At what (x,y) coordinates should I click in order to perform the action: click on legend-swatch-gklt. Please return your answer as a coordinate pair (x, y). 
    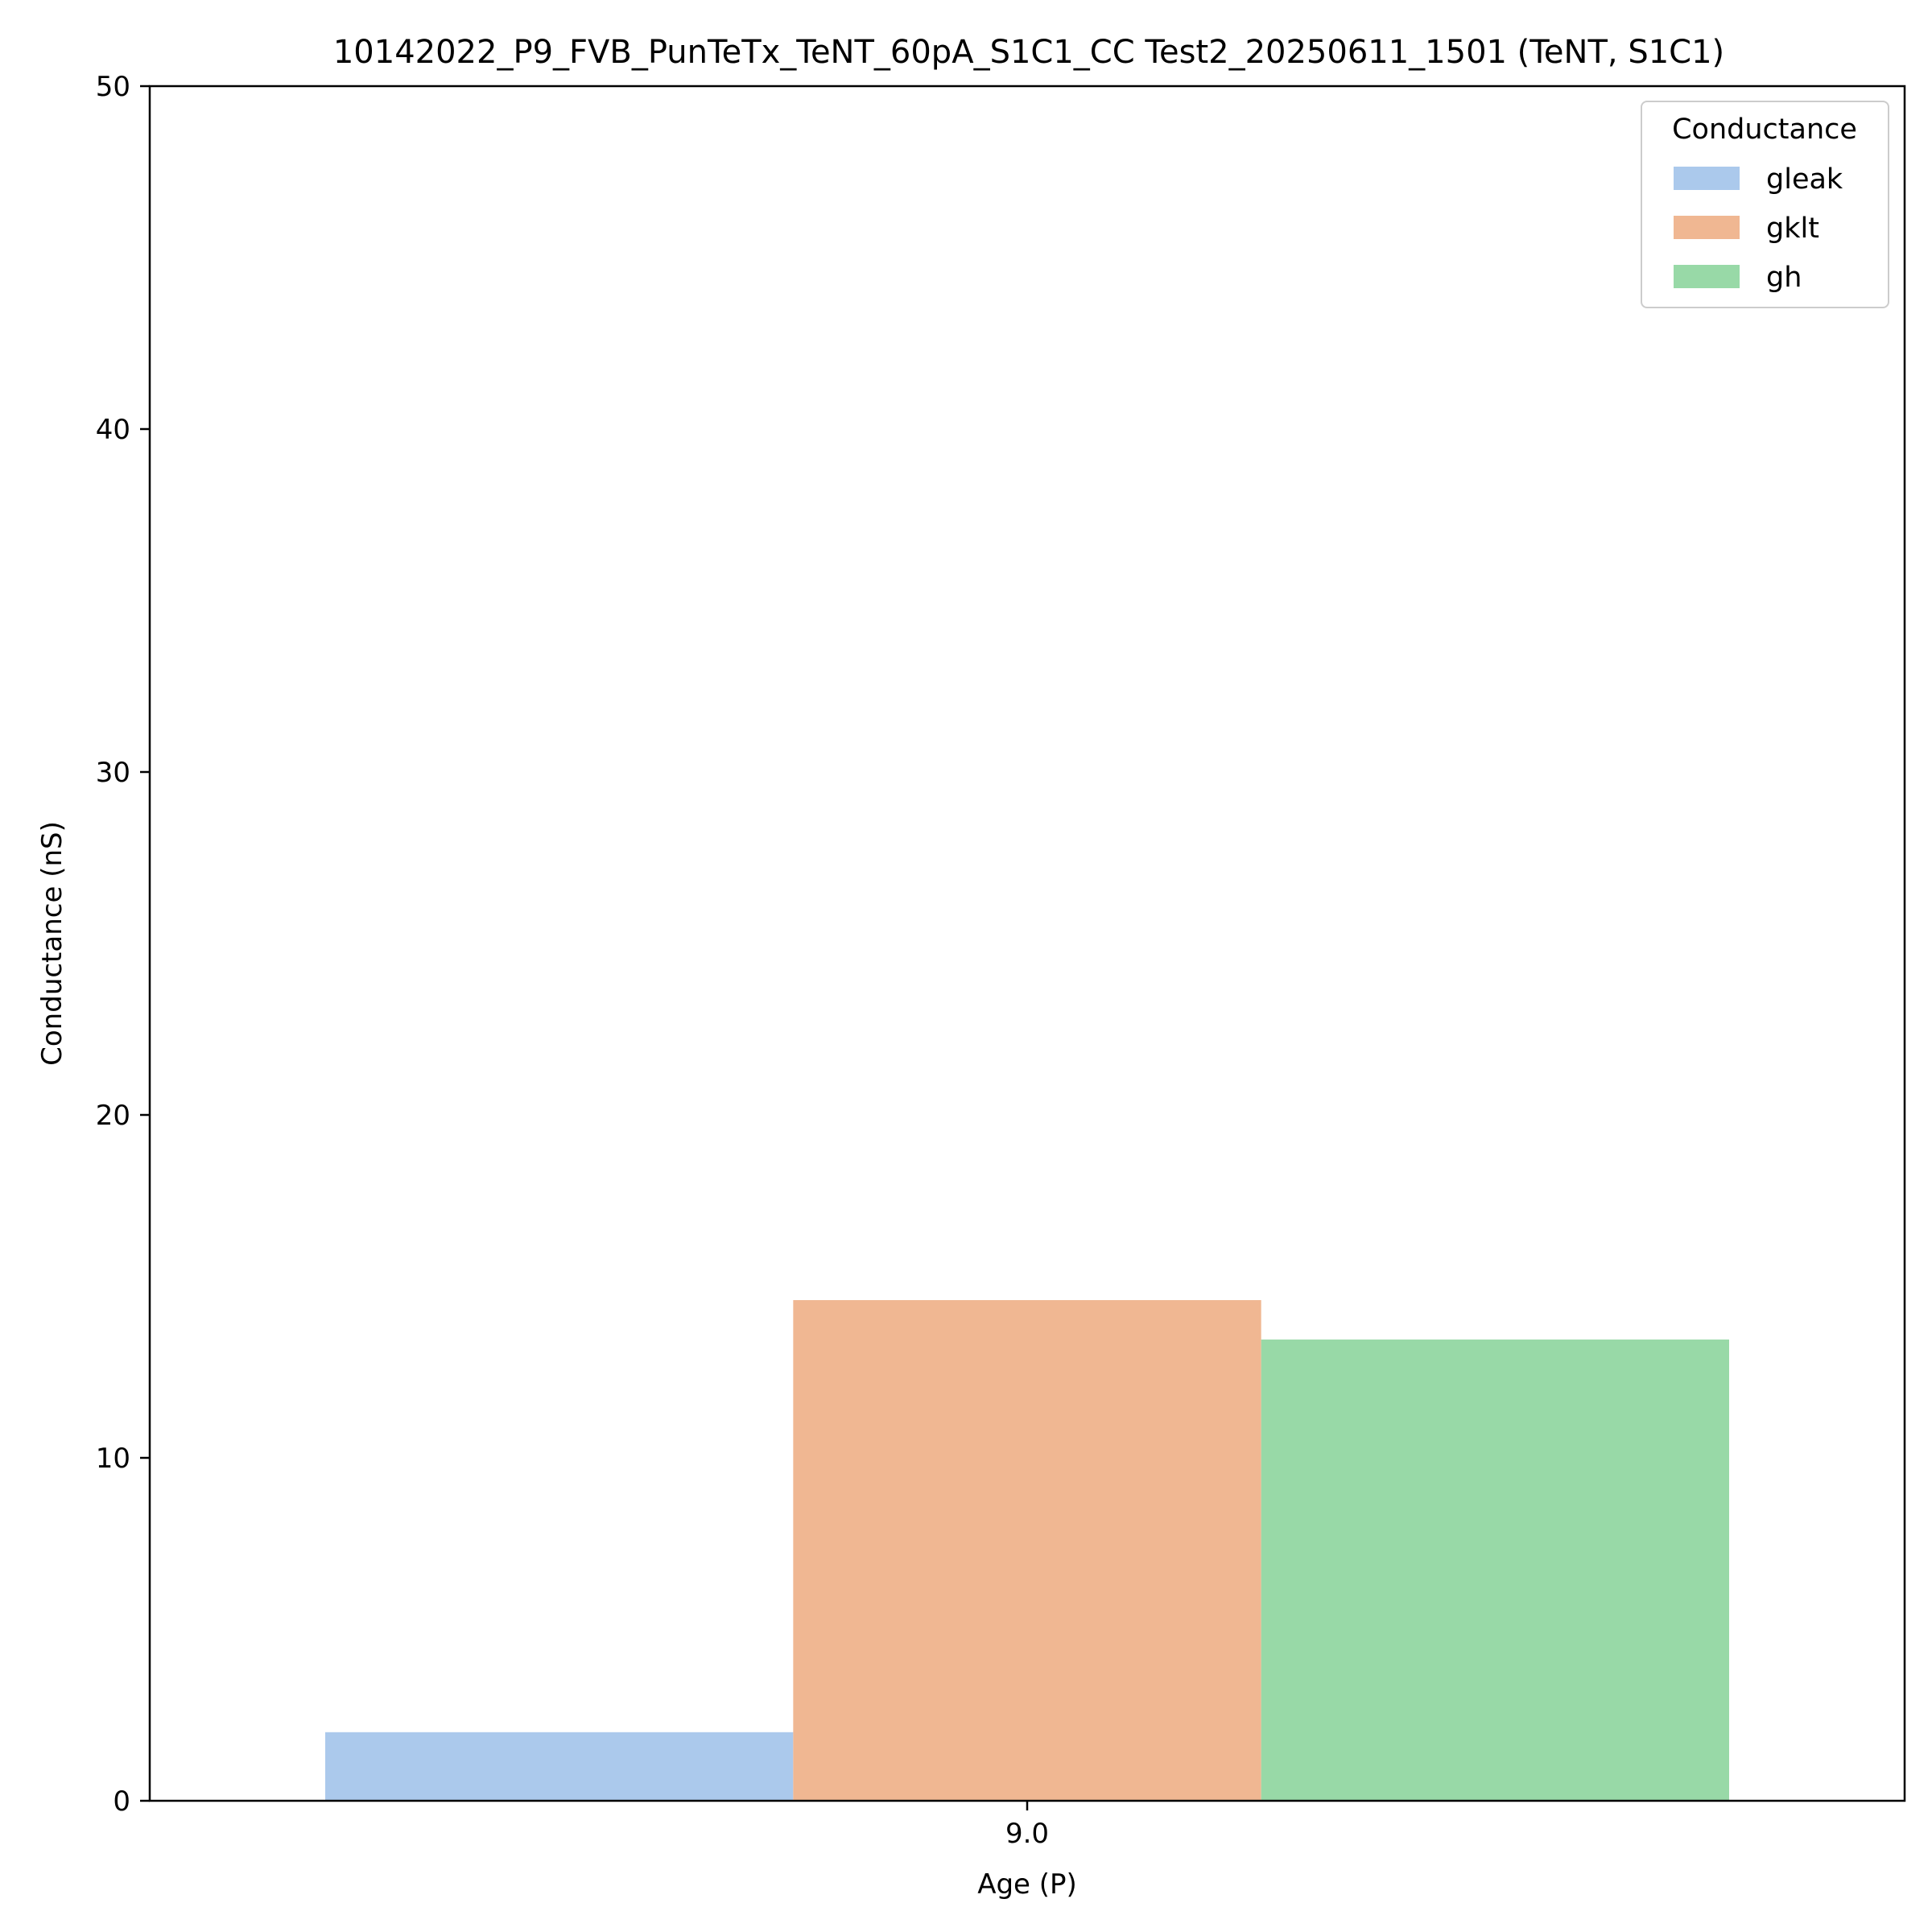
    Looking at the image, I should click on (1707, 227).